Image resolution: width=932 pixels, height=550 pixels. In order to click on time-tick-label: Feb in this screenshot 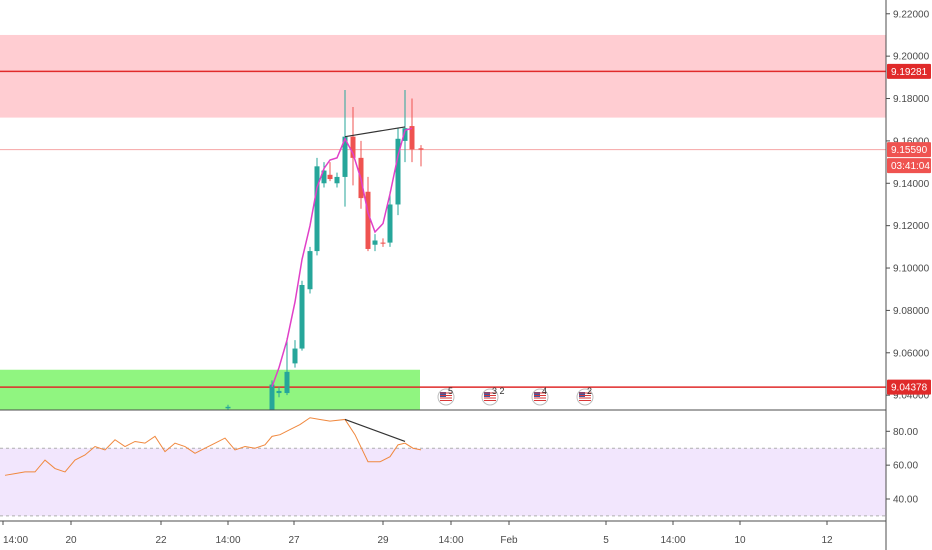, I will do `click(509, 540)`.